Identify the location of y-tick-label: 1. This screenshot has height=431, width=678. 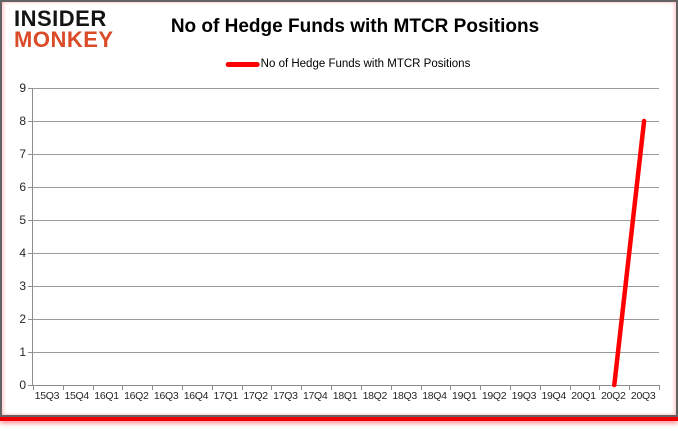
(22, 352).